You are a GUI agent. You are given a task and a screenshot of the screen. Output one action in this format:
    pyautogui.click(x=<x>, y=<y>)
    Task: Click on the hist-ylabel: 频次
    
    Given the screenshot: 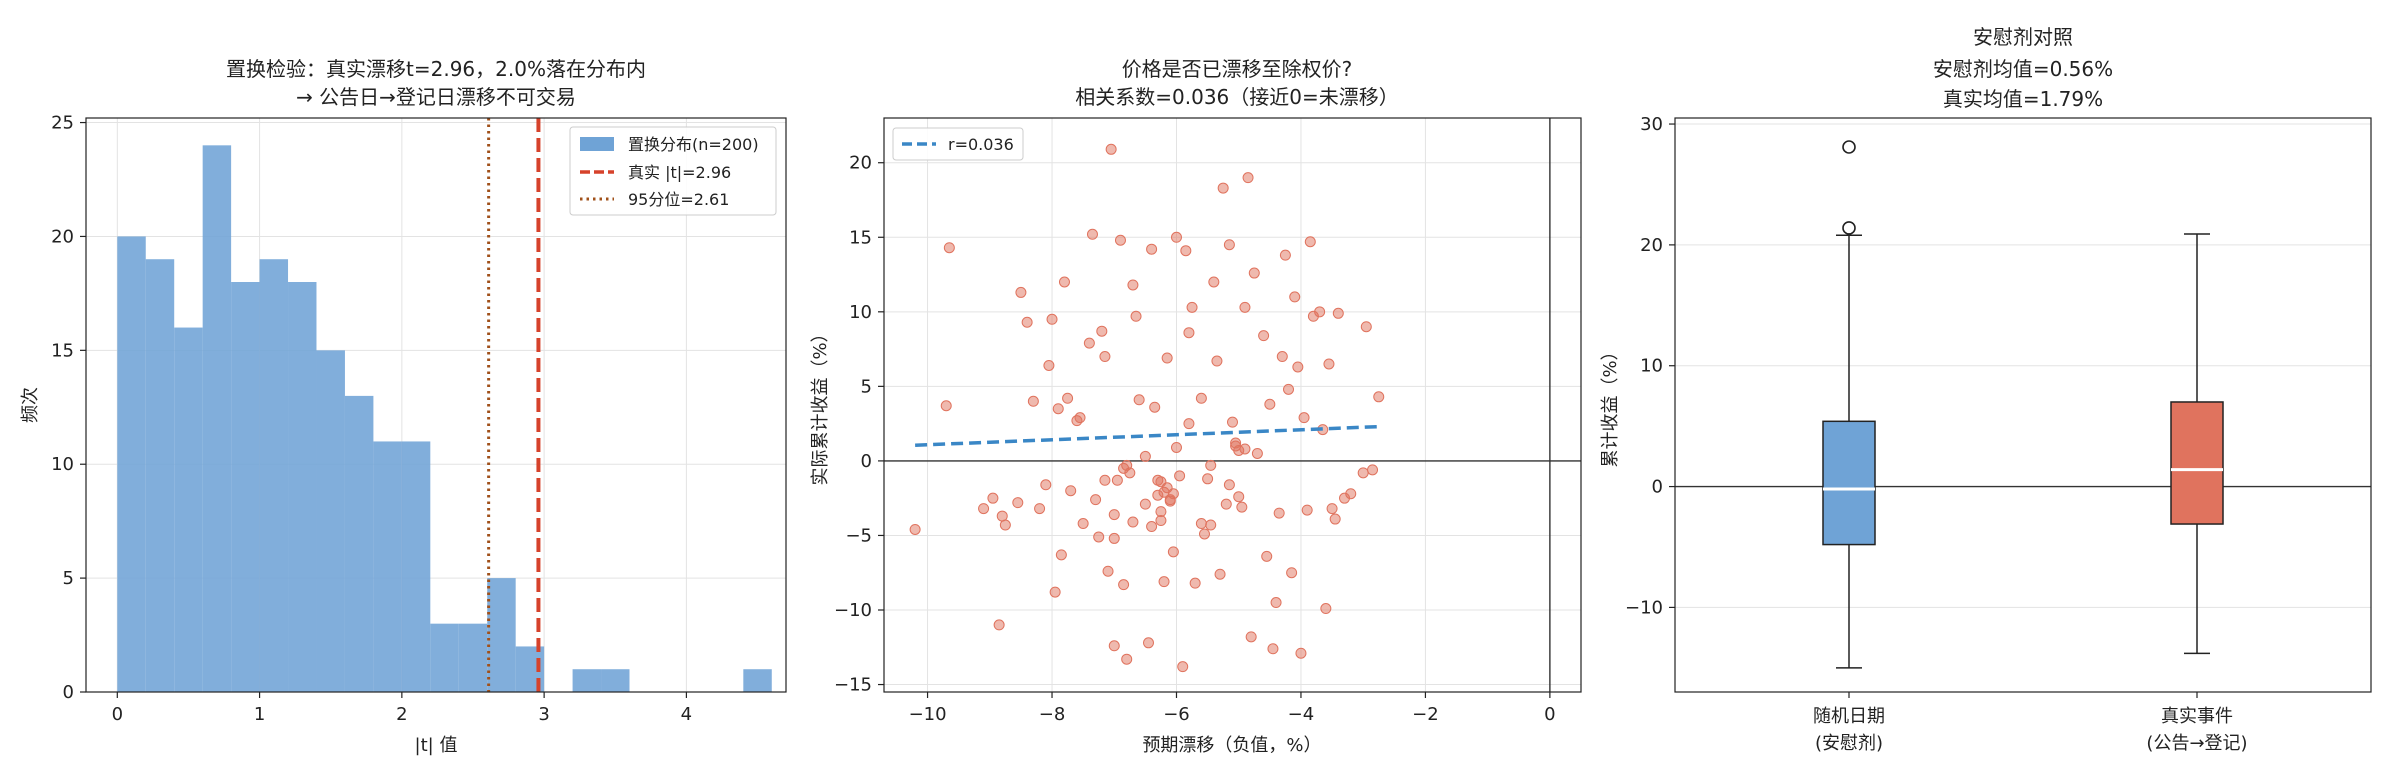 What is the action you would take?
    pyautogui.click(x=30, y=405)
    